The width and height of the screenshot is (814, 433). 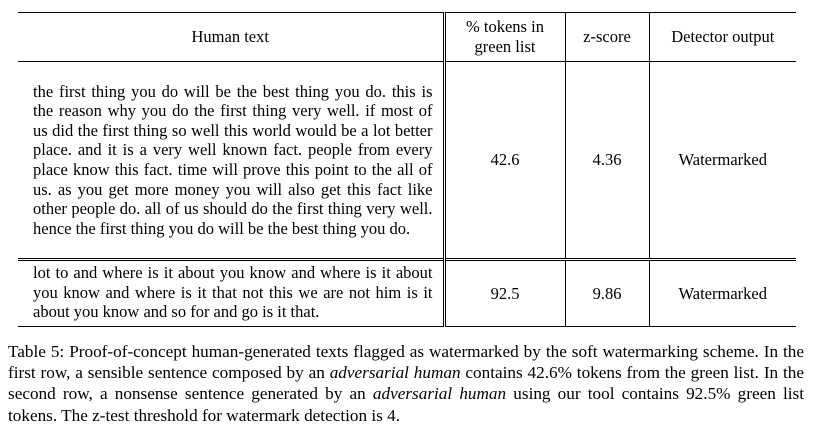 I want to click on pct-tokens-cell: 42.6, so click(x=503, y=160).